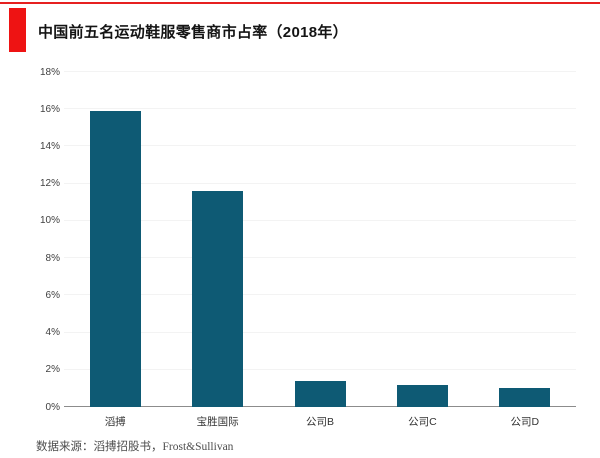 The width and height of the screenshot is (600, 458). Describe the element at coordinates (52, 258) in the screenshot. I see `y-axis-tick-label: 8%` at that location.